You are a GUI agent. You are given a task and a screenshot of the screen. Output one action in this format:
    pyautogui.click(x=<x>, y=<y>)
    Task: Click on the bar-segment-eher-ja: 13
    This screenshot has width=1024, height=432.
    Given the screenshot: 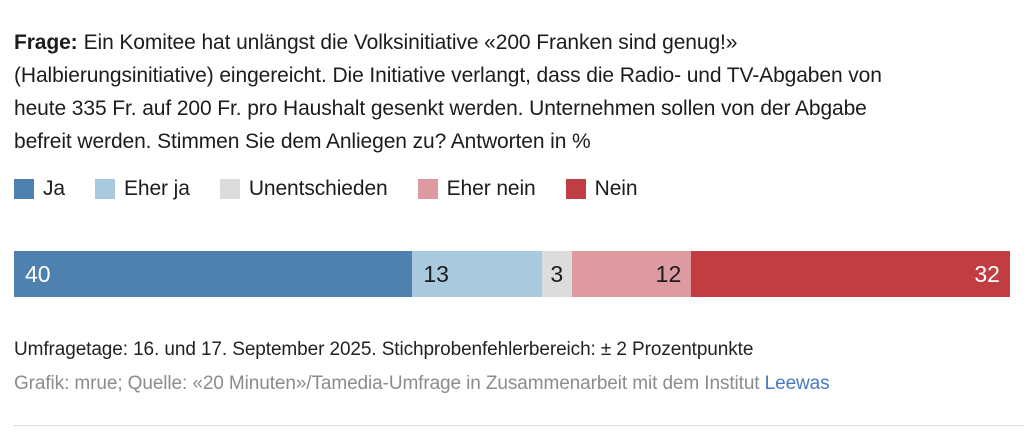 What is the action you would take?
    pyautogui.click(x=477, y=274)
    